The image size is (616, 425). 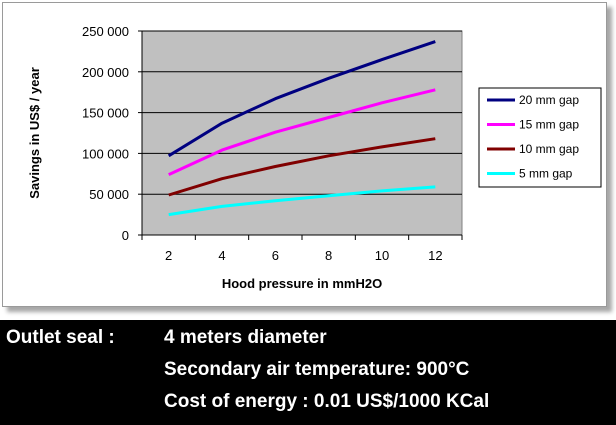 What do you see at coordinates (168, 255) in the screenshot?
I see `x-tick-label: 2` at bounding box center [168, 255].